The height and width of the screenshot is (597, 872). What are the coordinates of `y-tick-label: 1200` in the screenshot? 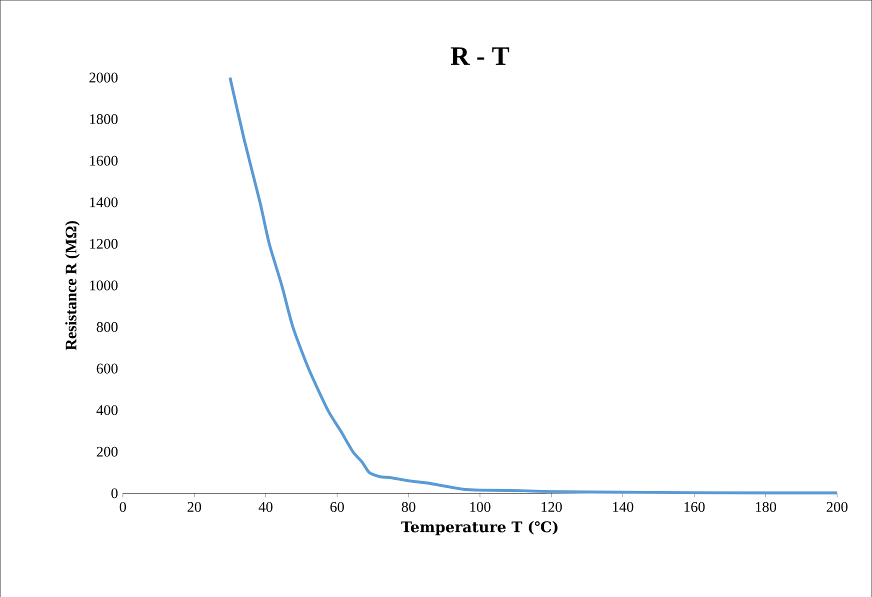 It's located at (104, 243).